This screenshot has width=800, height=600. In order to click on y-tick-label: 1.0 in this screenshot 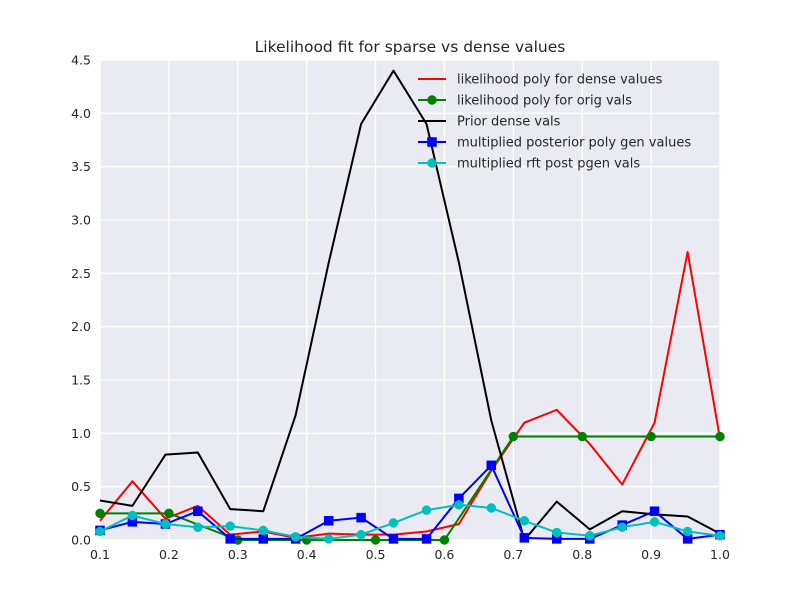, I will do `click(81, 433)`.